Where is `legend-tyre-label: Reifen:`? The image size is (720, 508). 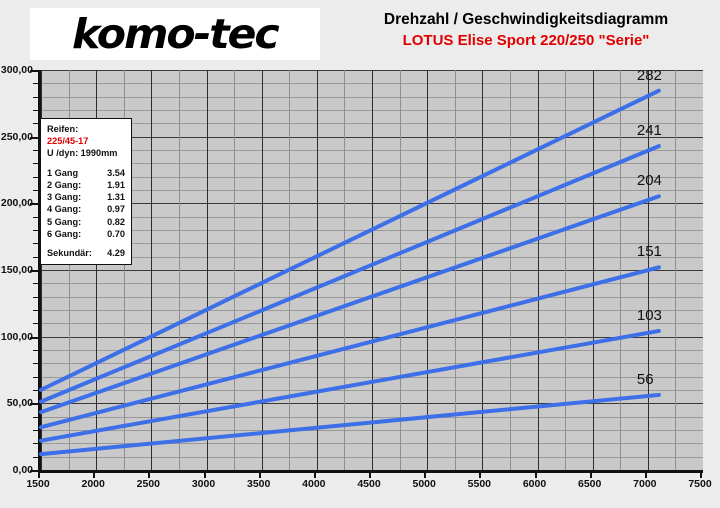
legend-tyre-label: Reifen: is located at coordinates (63, 129).